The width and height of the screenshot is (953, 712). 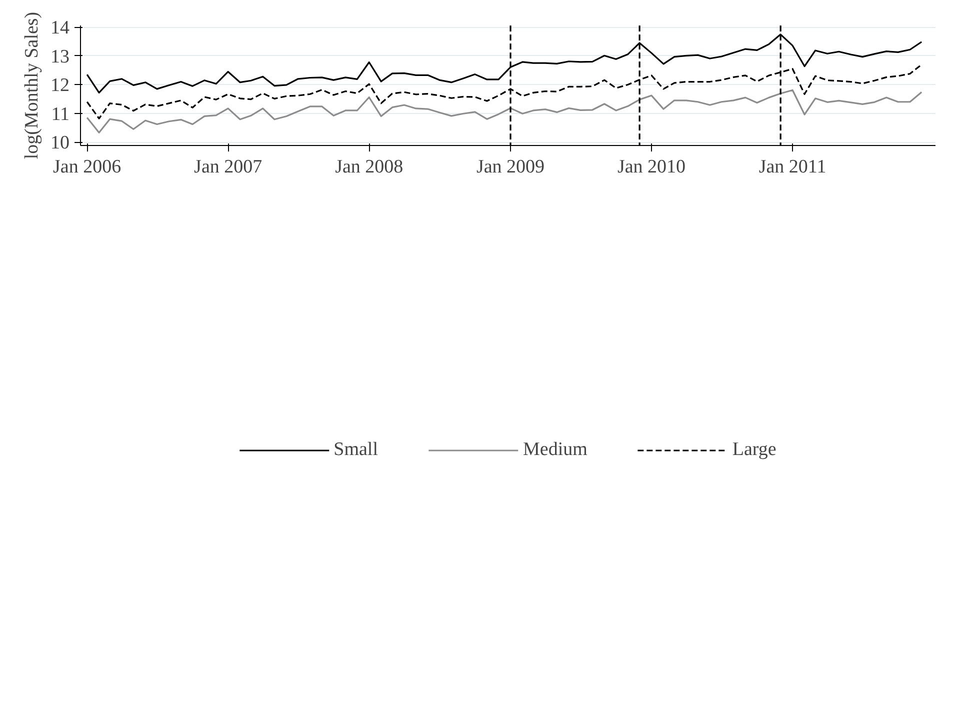 I want to click on legend-label: Medium, so click(x=555, y=450).